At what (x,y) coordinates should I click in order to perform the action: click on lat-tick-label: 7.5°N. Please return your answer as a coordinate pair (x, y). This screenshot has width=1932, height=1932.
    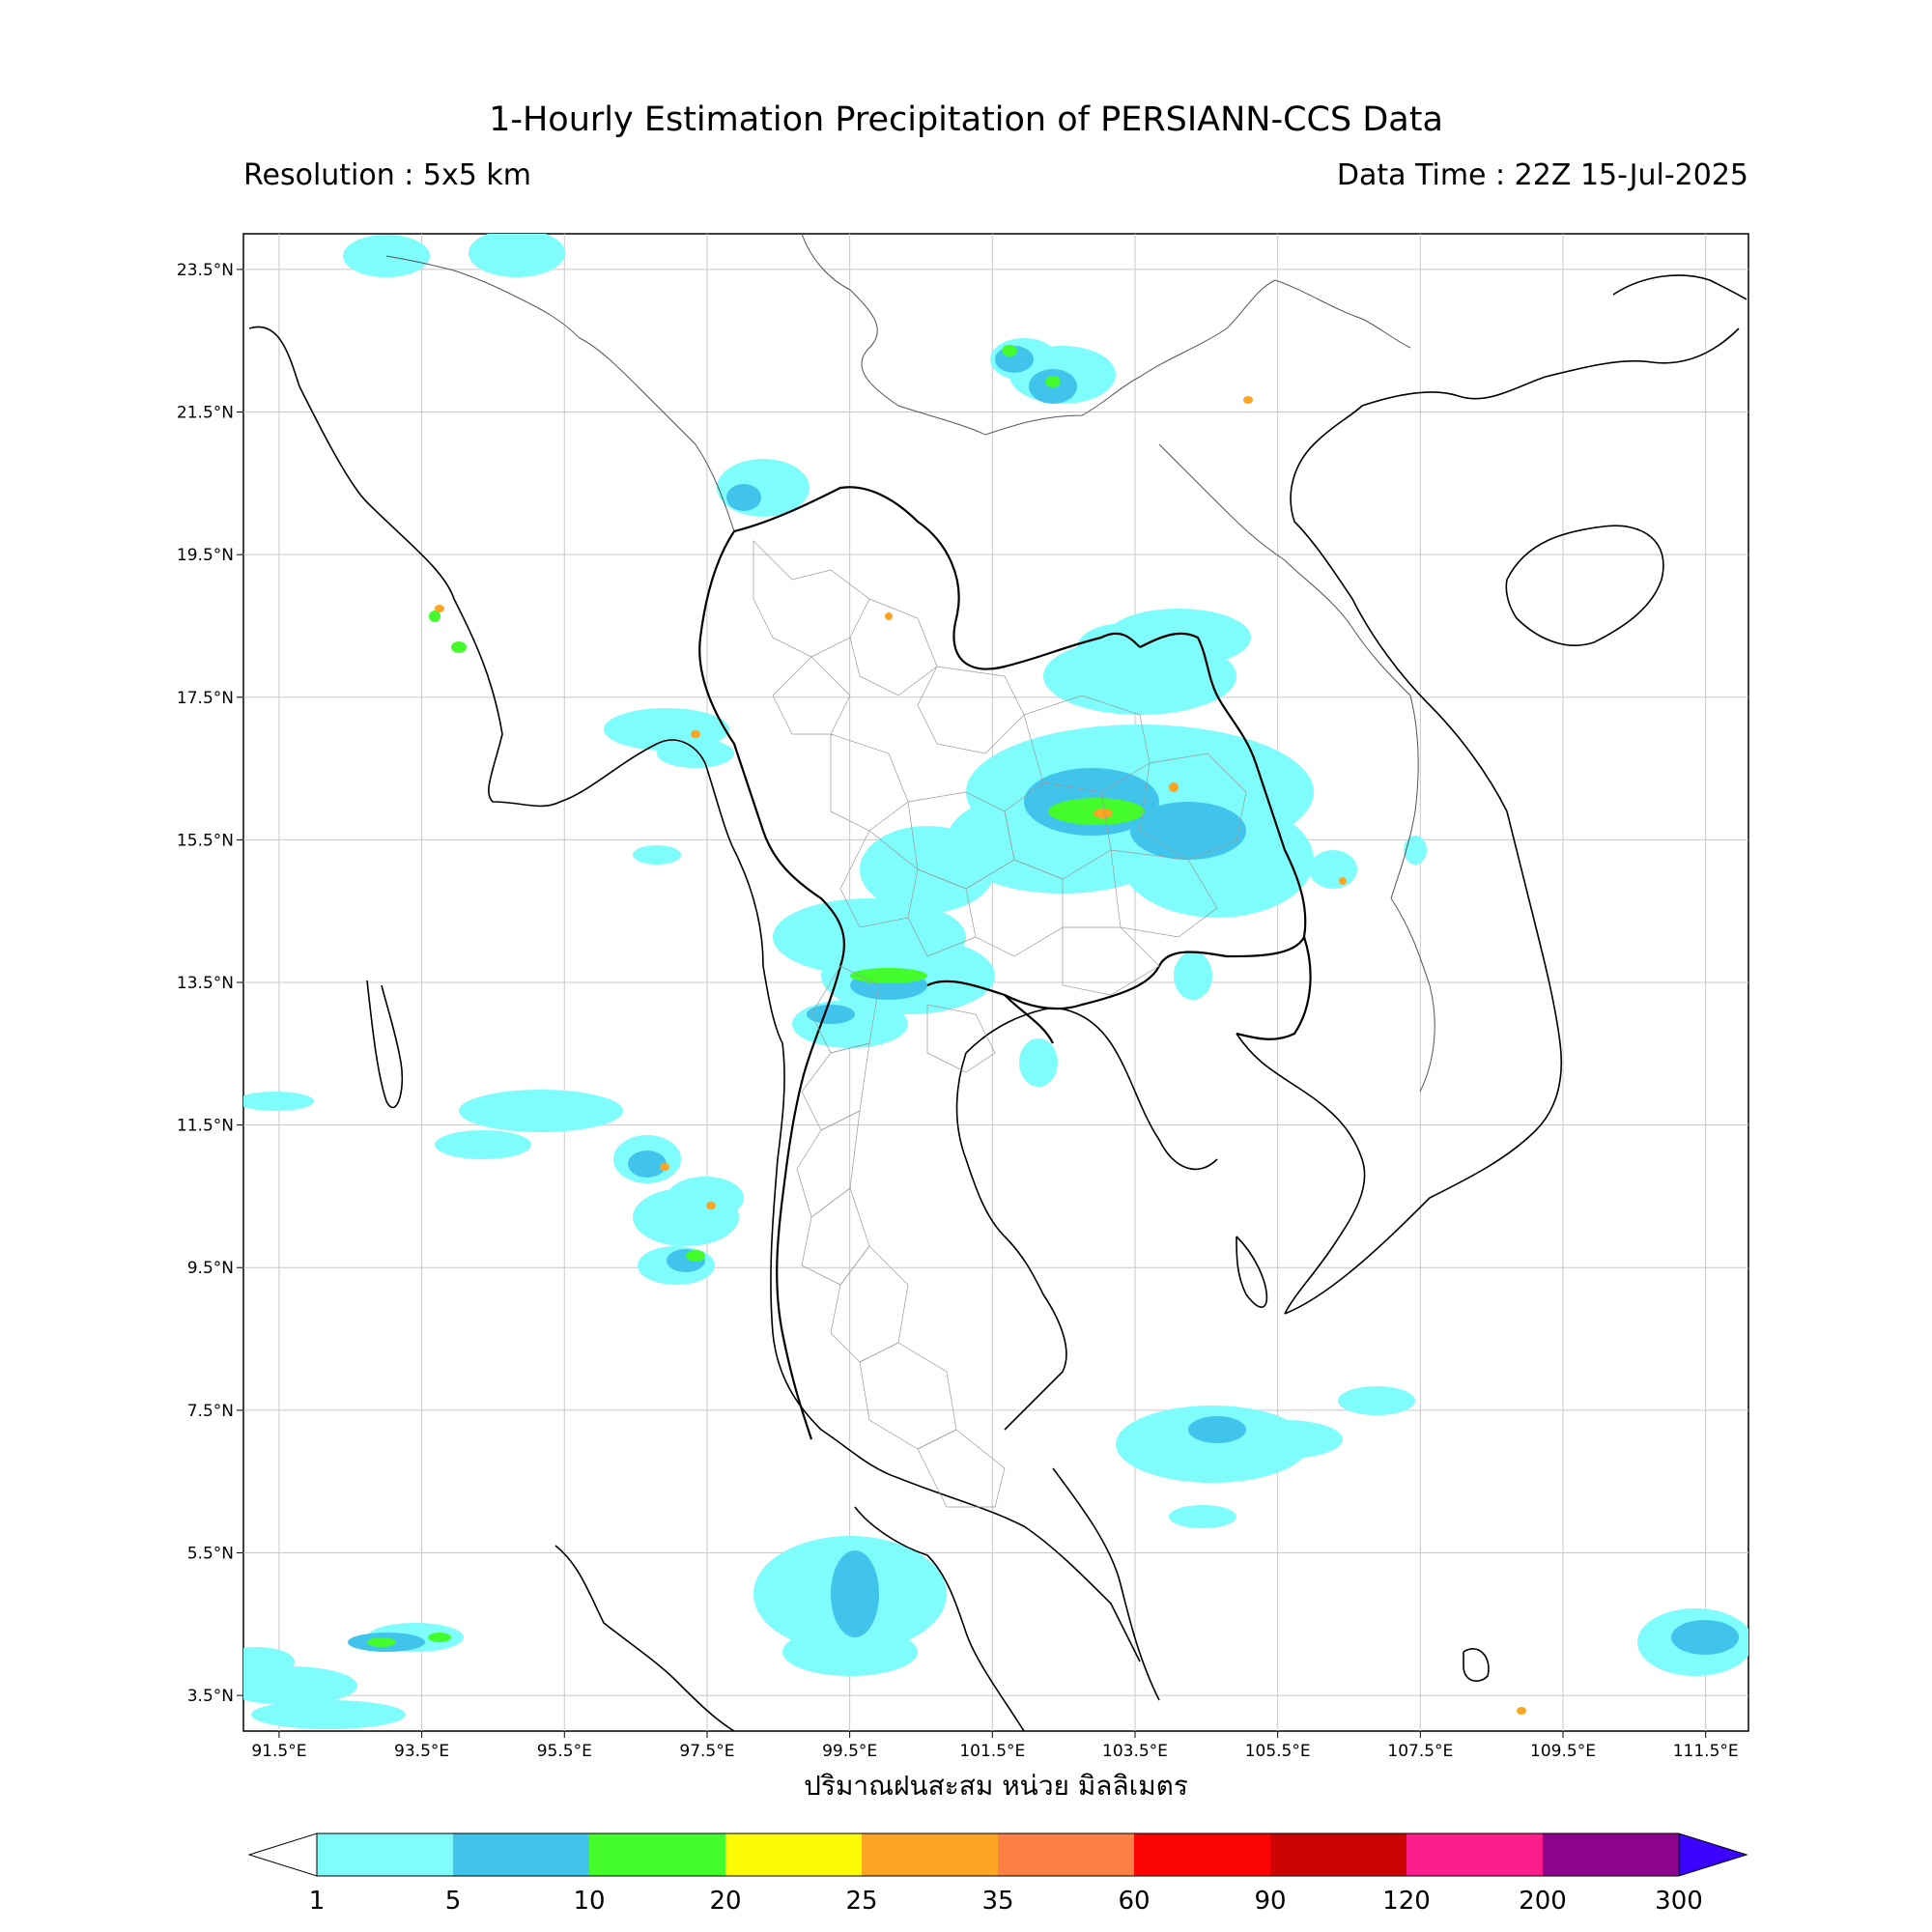
    Looking at the image, I should click on (210, 1411).